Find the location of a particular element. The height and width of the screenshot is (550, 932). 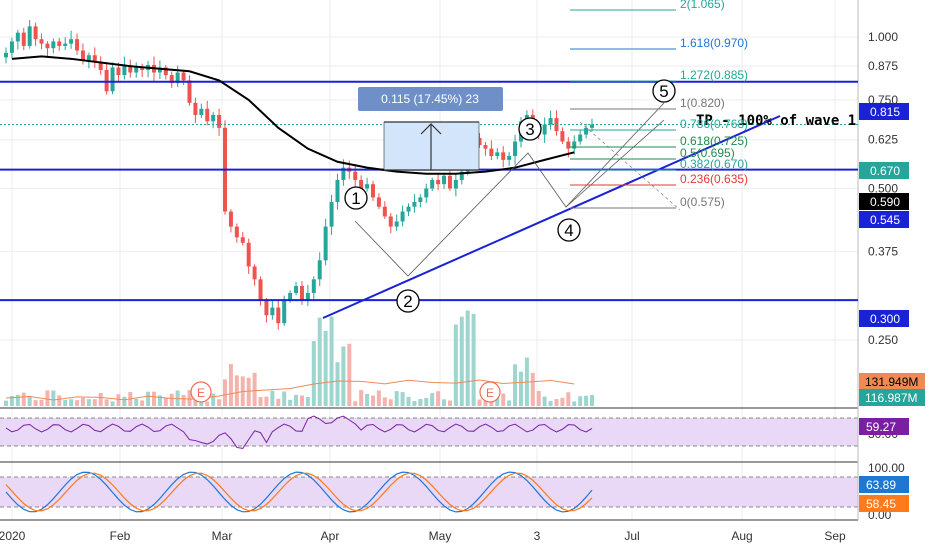

x-tick-label: Apr is located at coordinates (330, 536).